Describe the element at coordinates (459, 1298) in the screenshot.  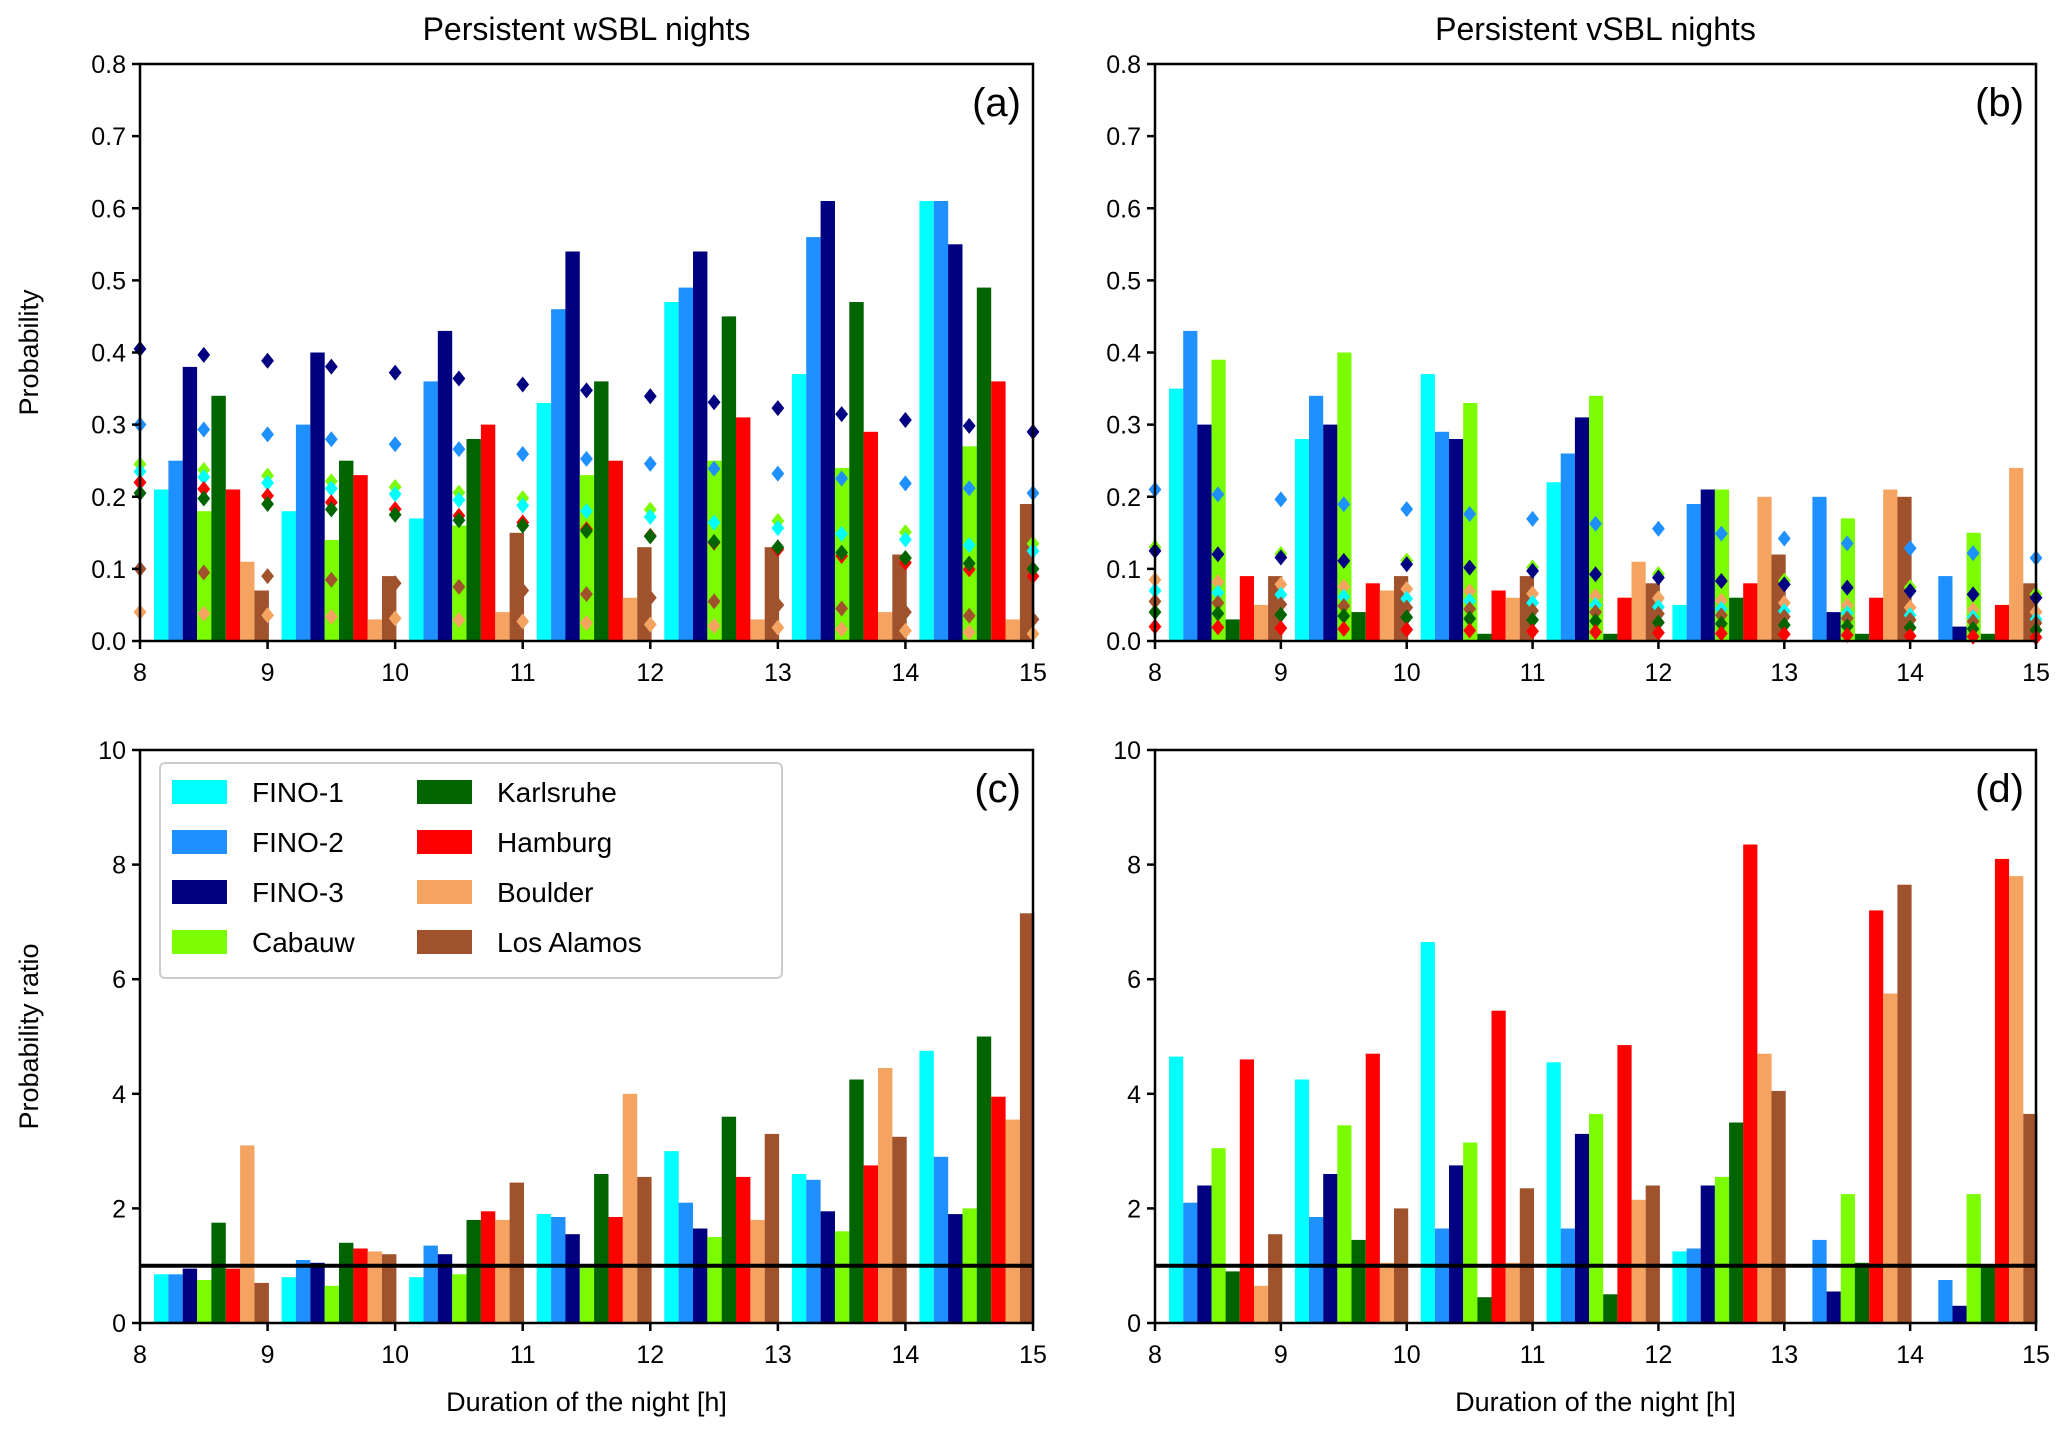
I see `bar-cabauw` at that location.